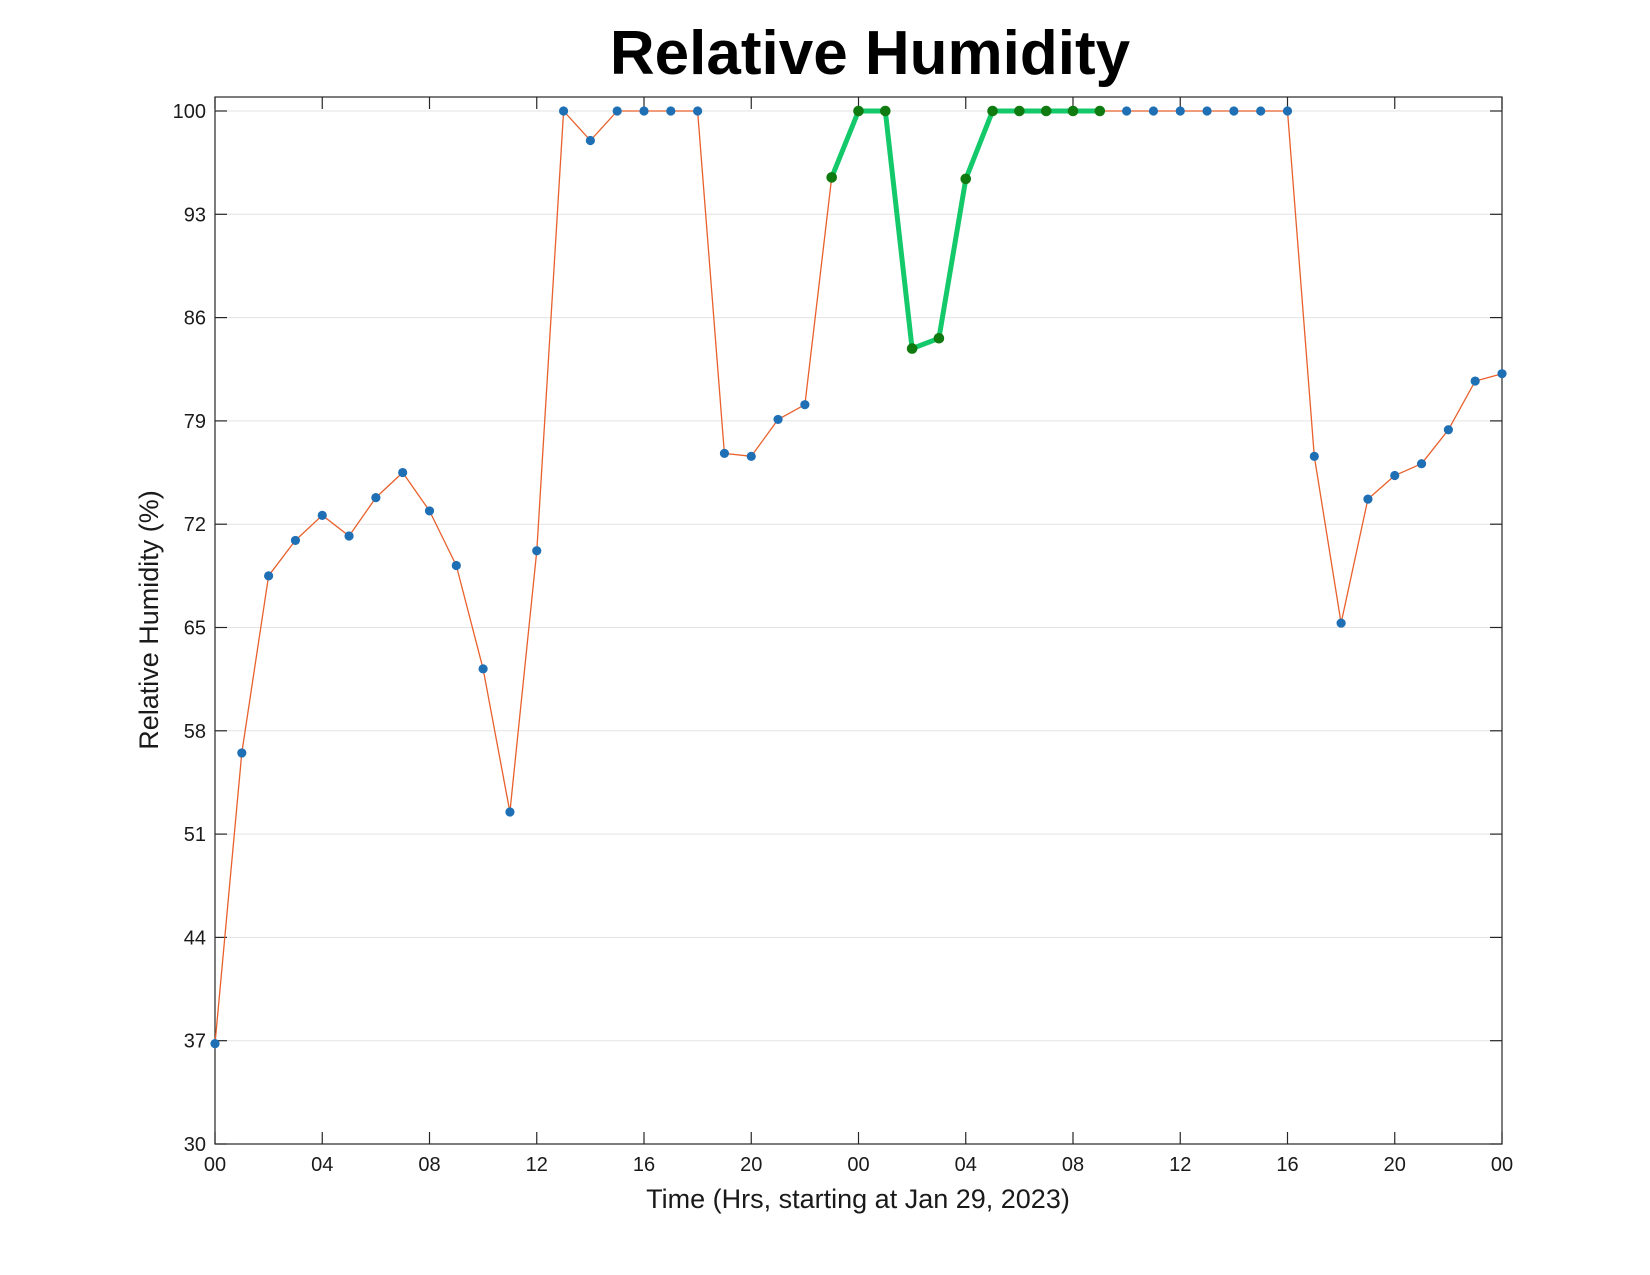 This screenshot has width=1650, height=1275. What do you see at coordinates (195, 938) in the screenshot?
I see `y-tick-label: 44` at bounding box center [195, 938].